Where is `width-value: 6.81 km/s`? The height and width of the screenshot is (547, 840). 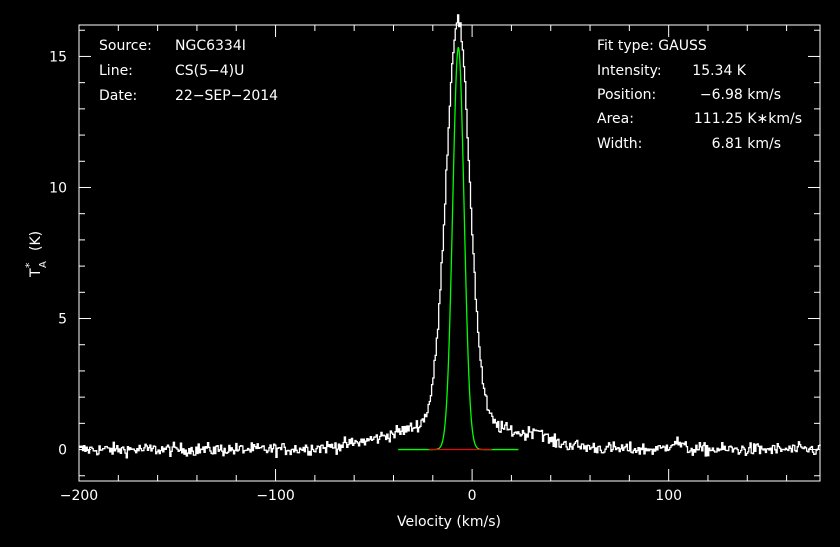
width-value: 6.81 km/s is located at coordinates (746, 144).